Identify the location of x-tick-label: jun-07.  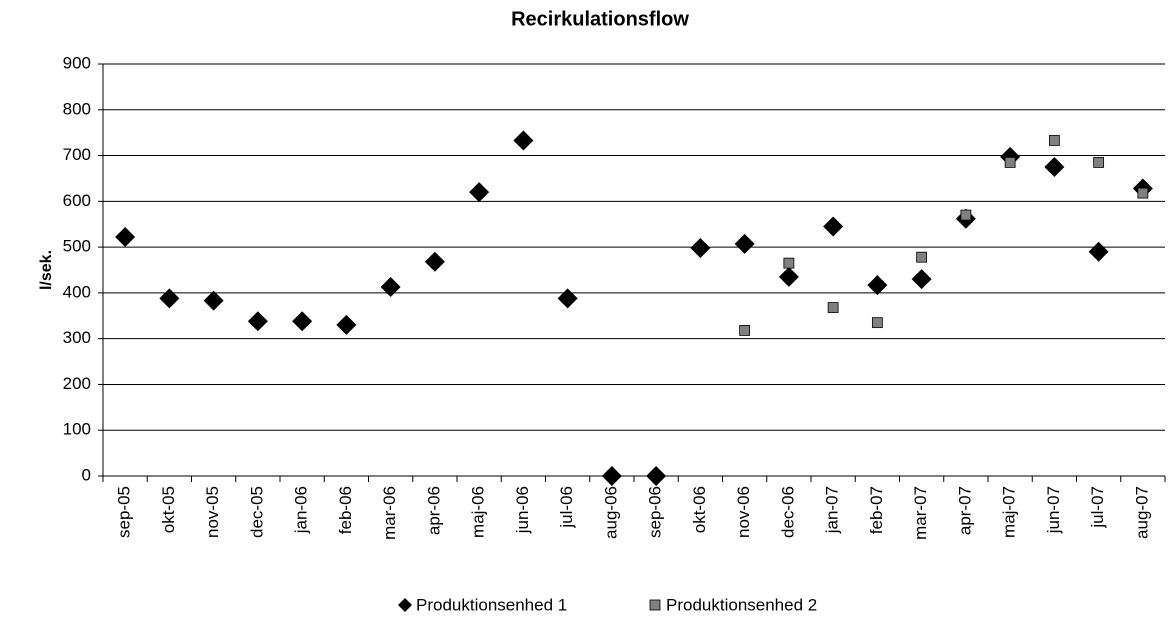
(1053, 510).